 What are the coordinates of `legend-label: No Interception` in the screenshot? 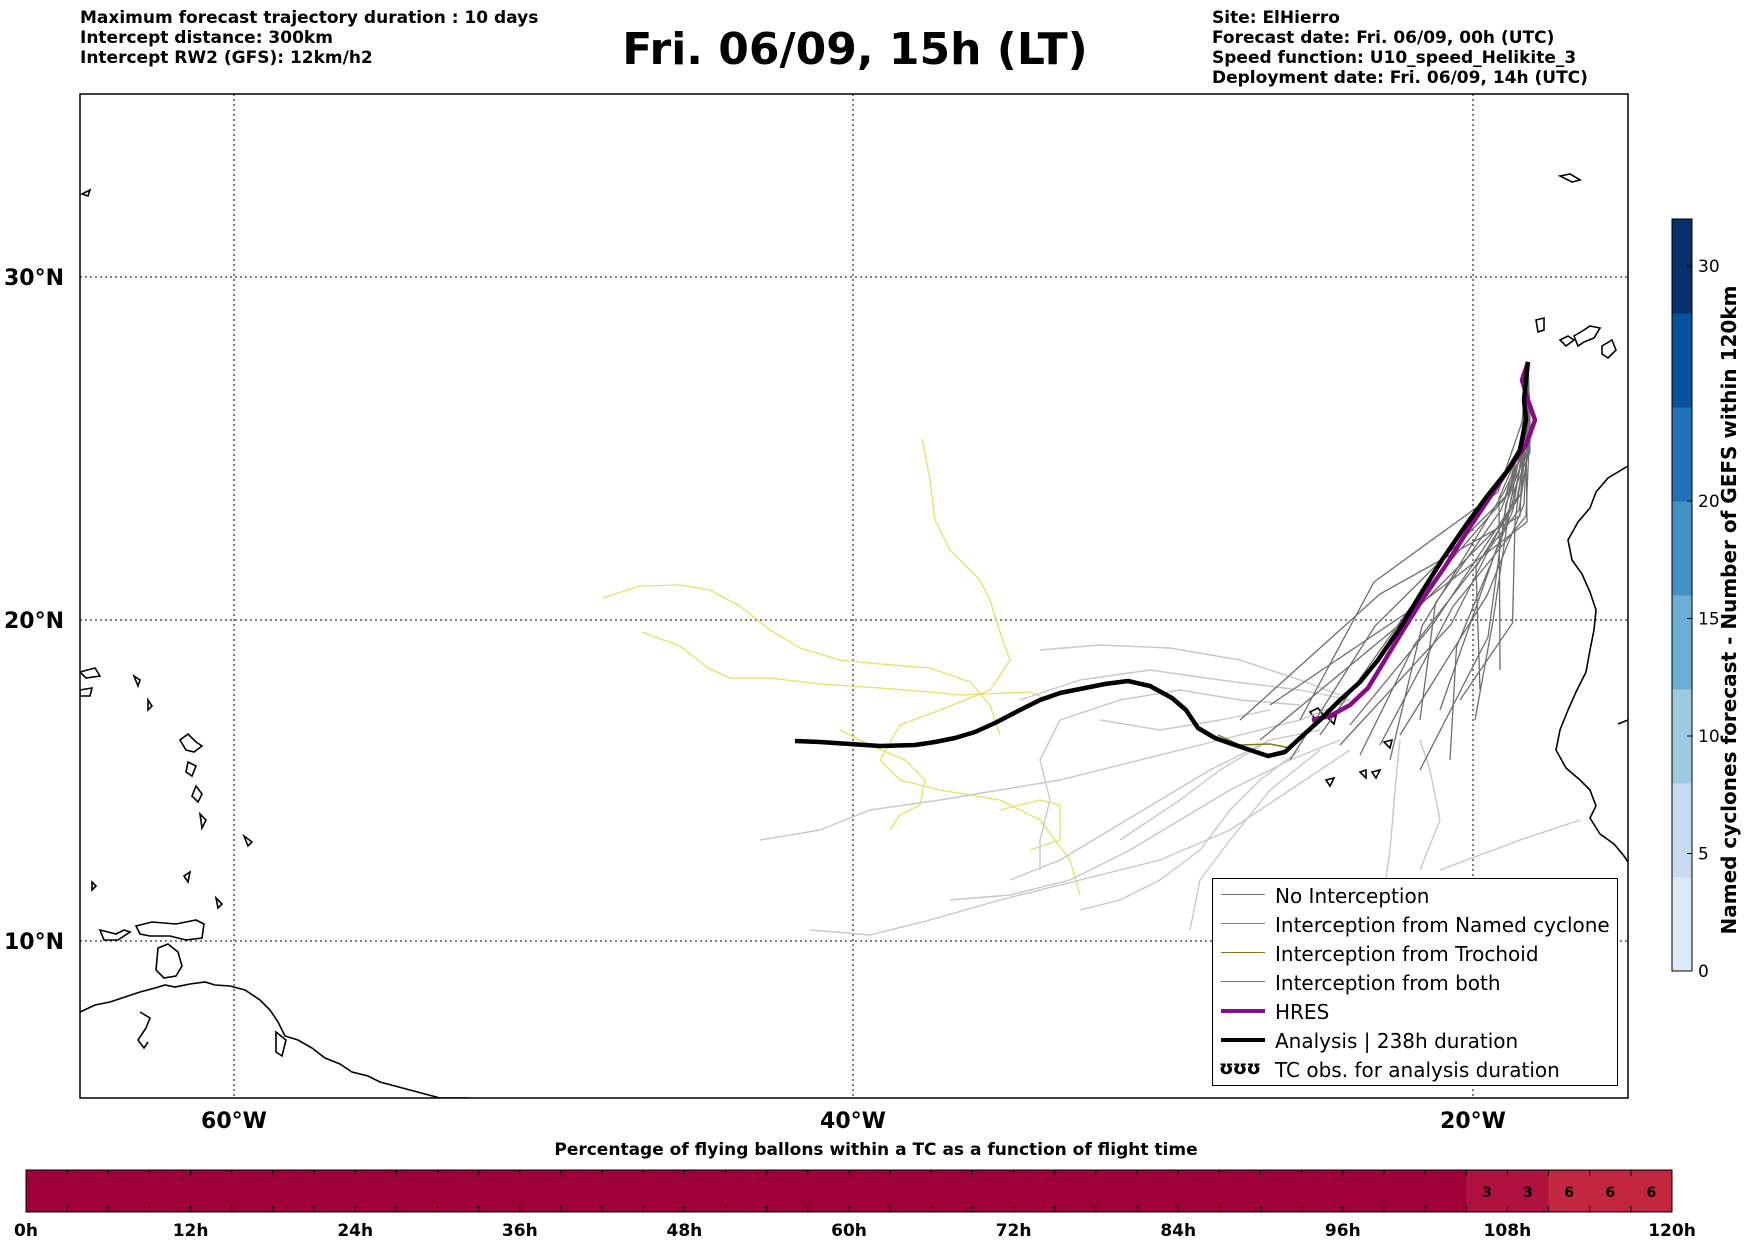 It's located at (1352, 896).